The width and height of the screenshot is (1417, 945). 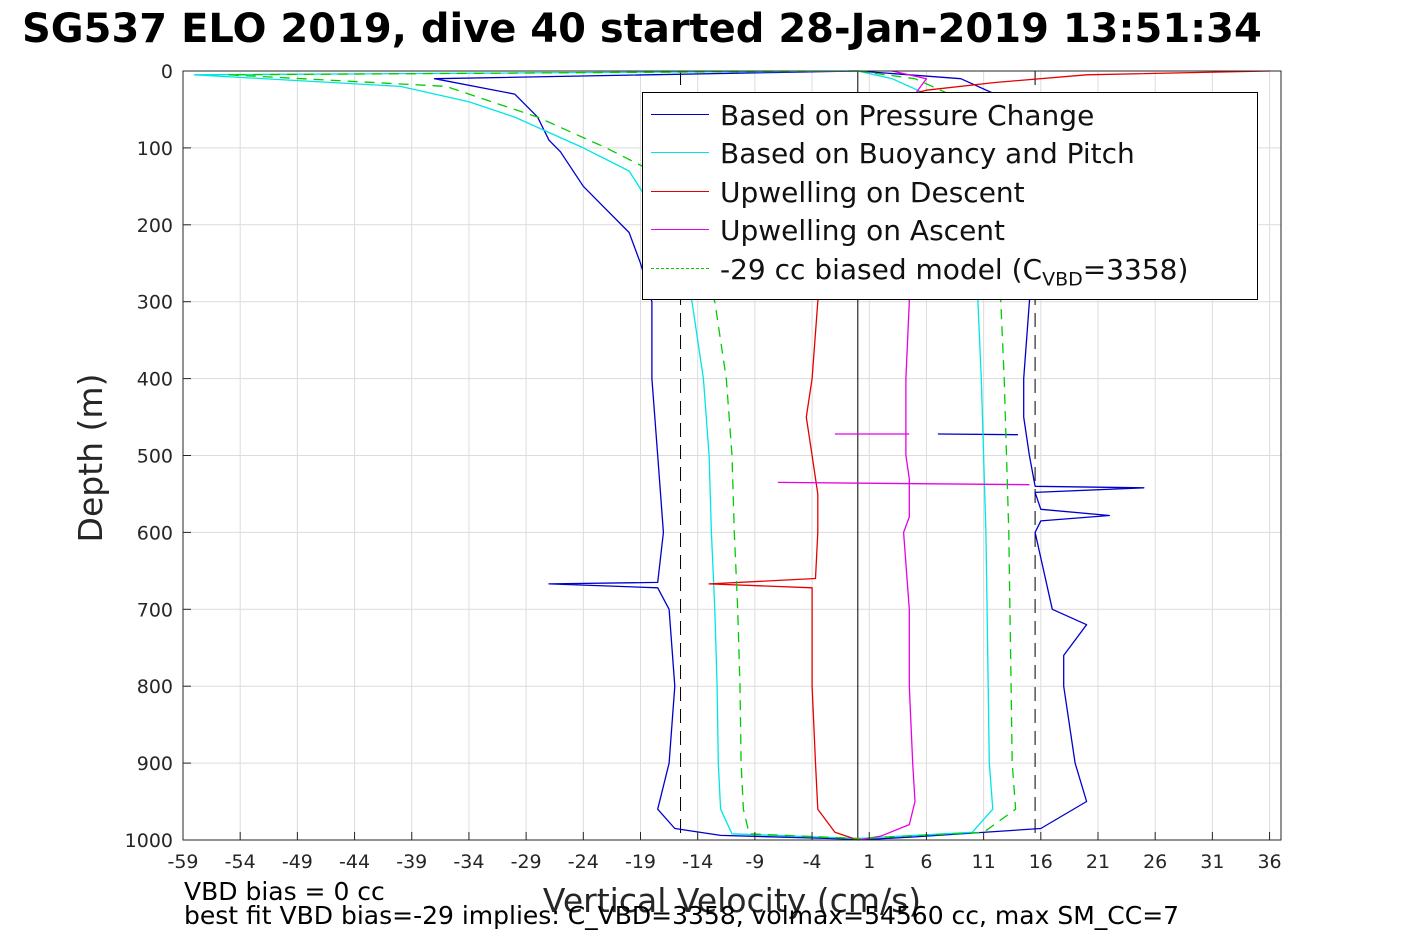 What do you see at coordinates (182, 862) in the screenshot?
I see `x-tick-label: -59` at bounding box center [182, 862].